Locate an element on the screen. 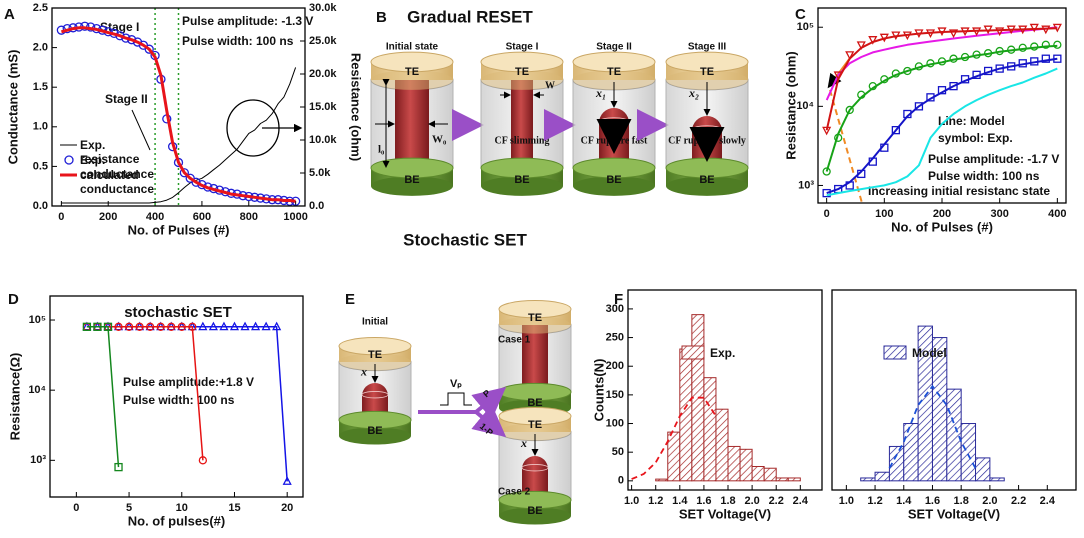 This screenshot has height=538, width=1084. dimension-label: W is located at coordinates (550, 85).